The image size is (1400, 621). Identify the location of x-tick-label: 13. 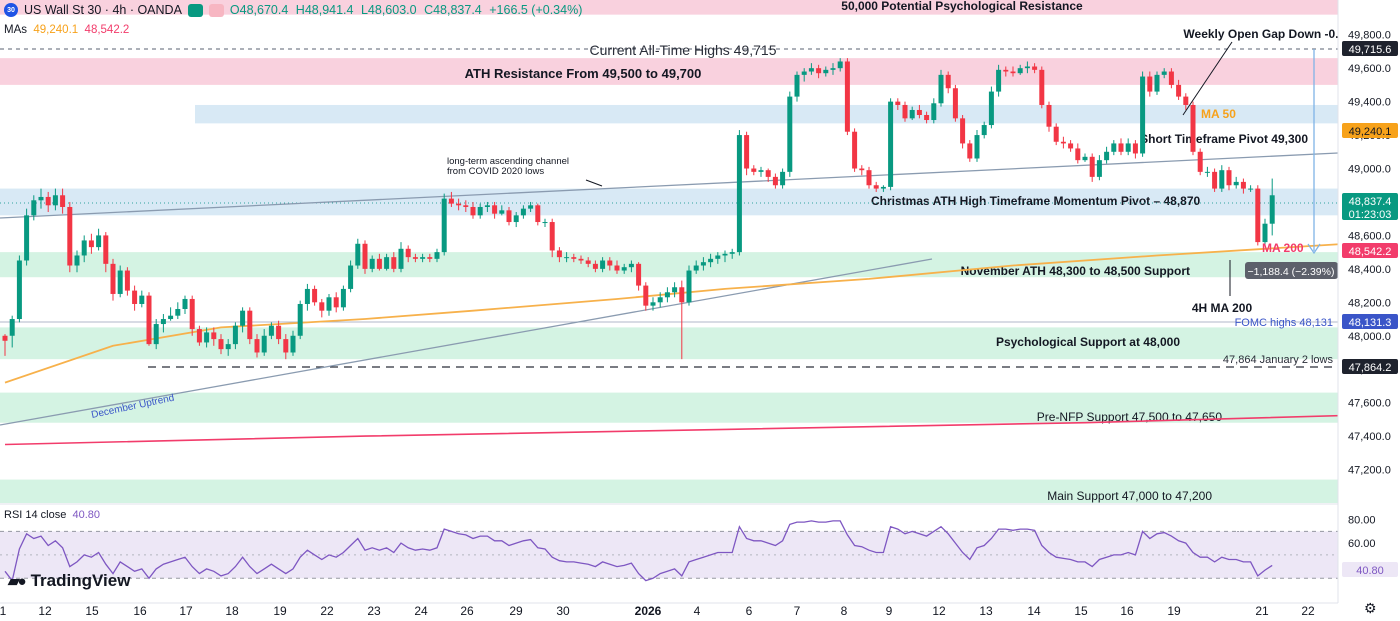
(986, 611).